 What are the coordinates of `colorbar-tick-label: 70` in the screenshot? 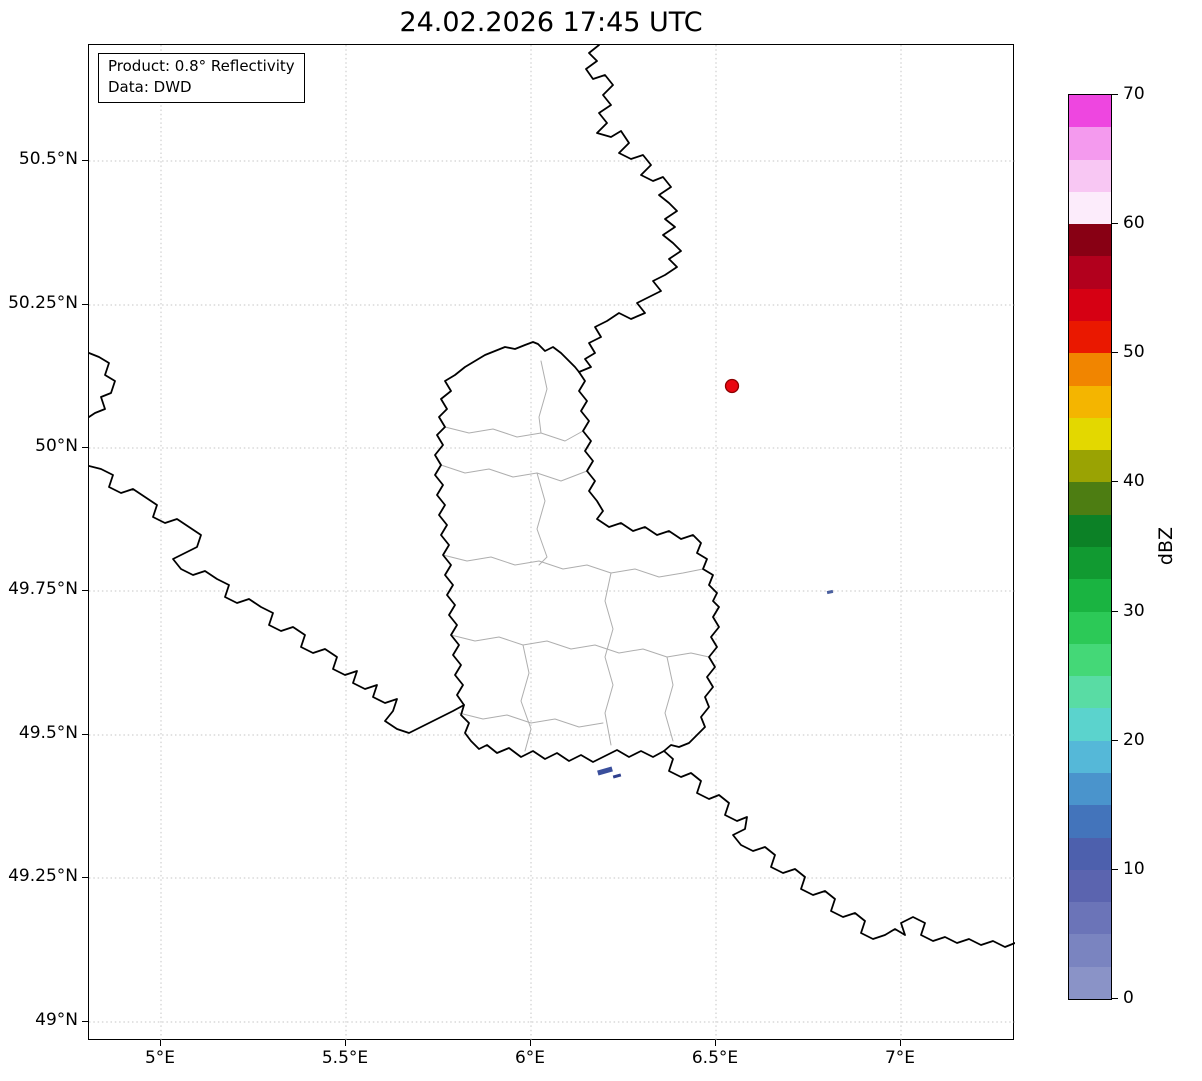 It's located at (1134, 94).